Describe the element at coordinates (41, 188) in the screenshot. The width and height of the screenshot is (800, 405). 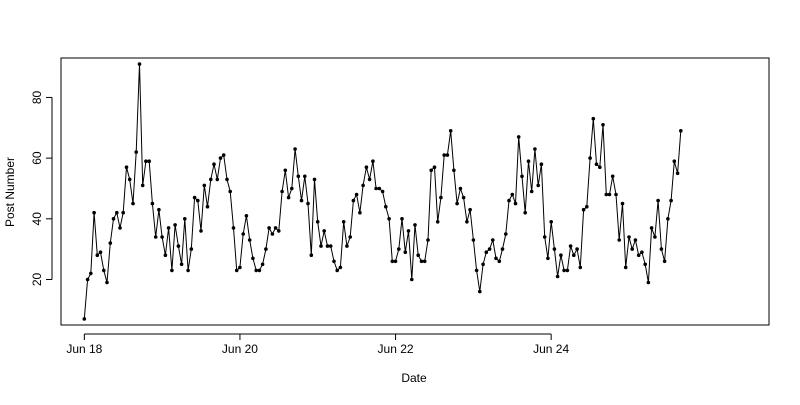
I see `y-axis: 20 40 60 80` at that location.